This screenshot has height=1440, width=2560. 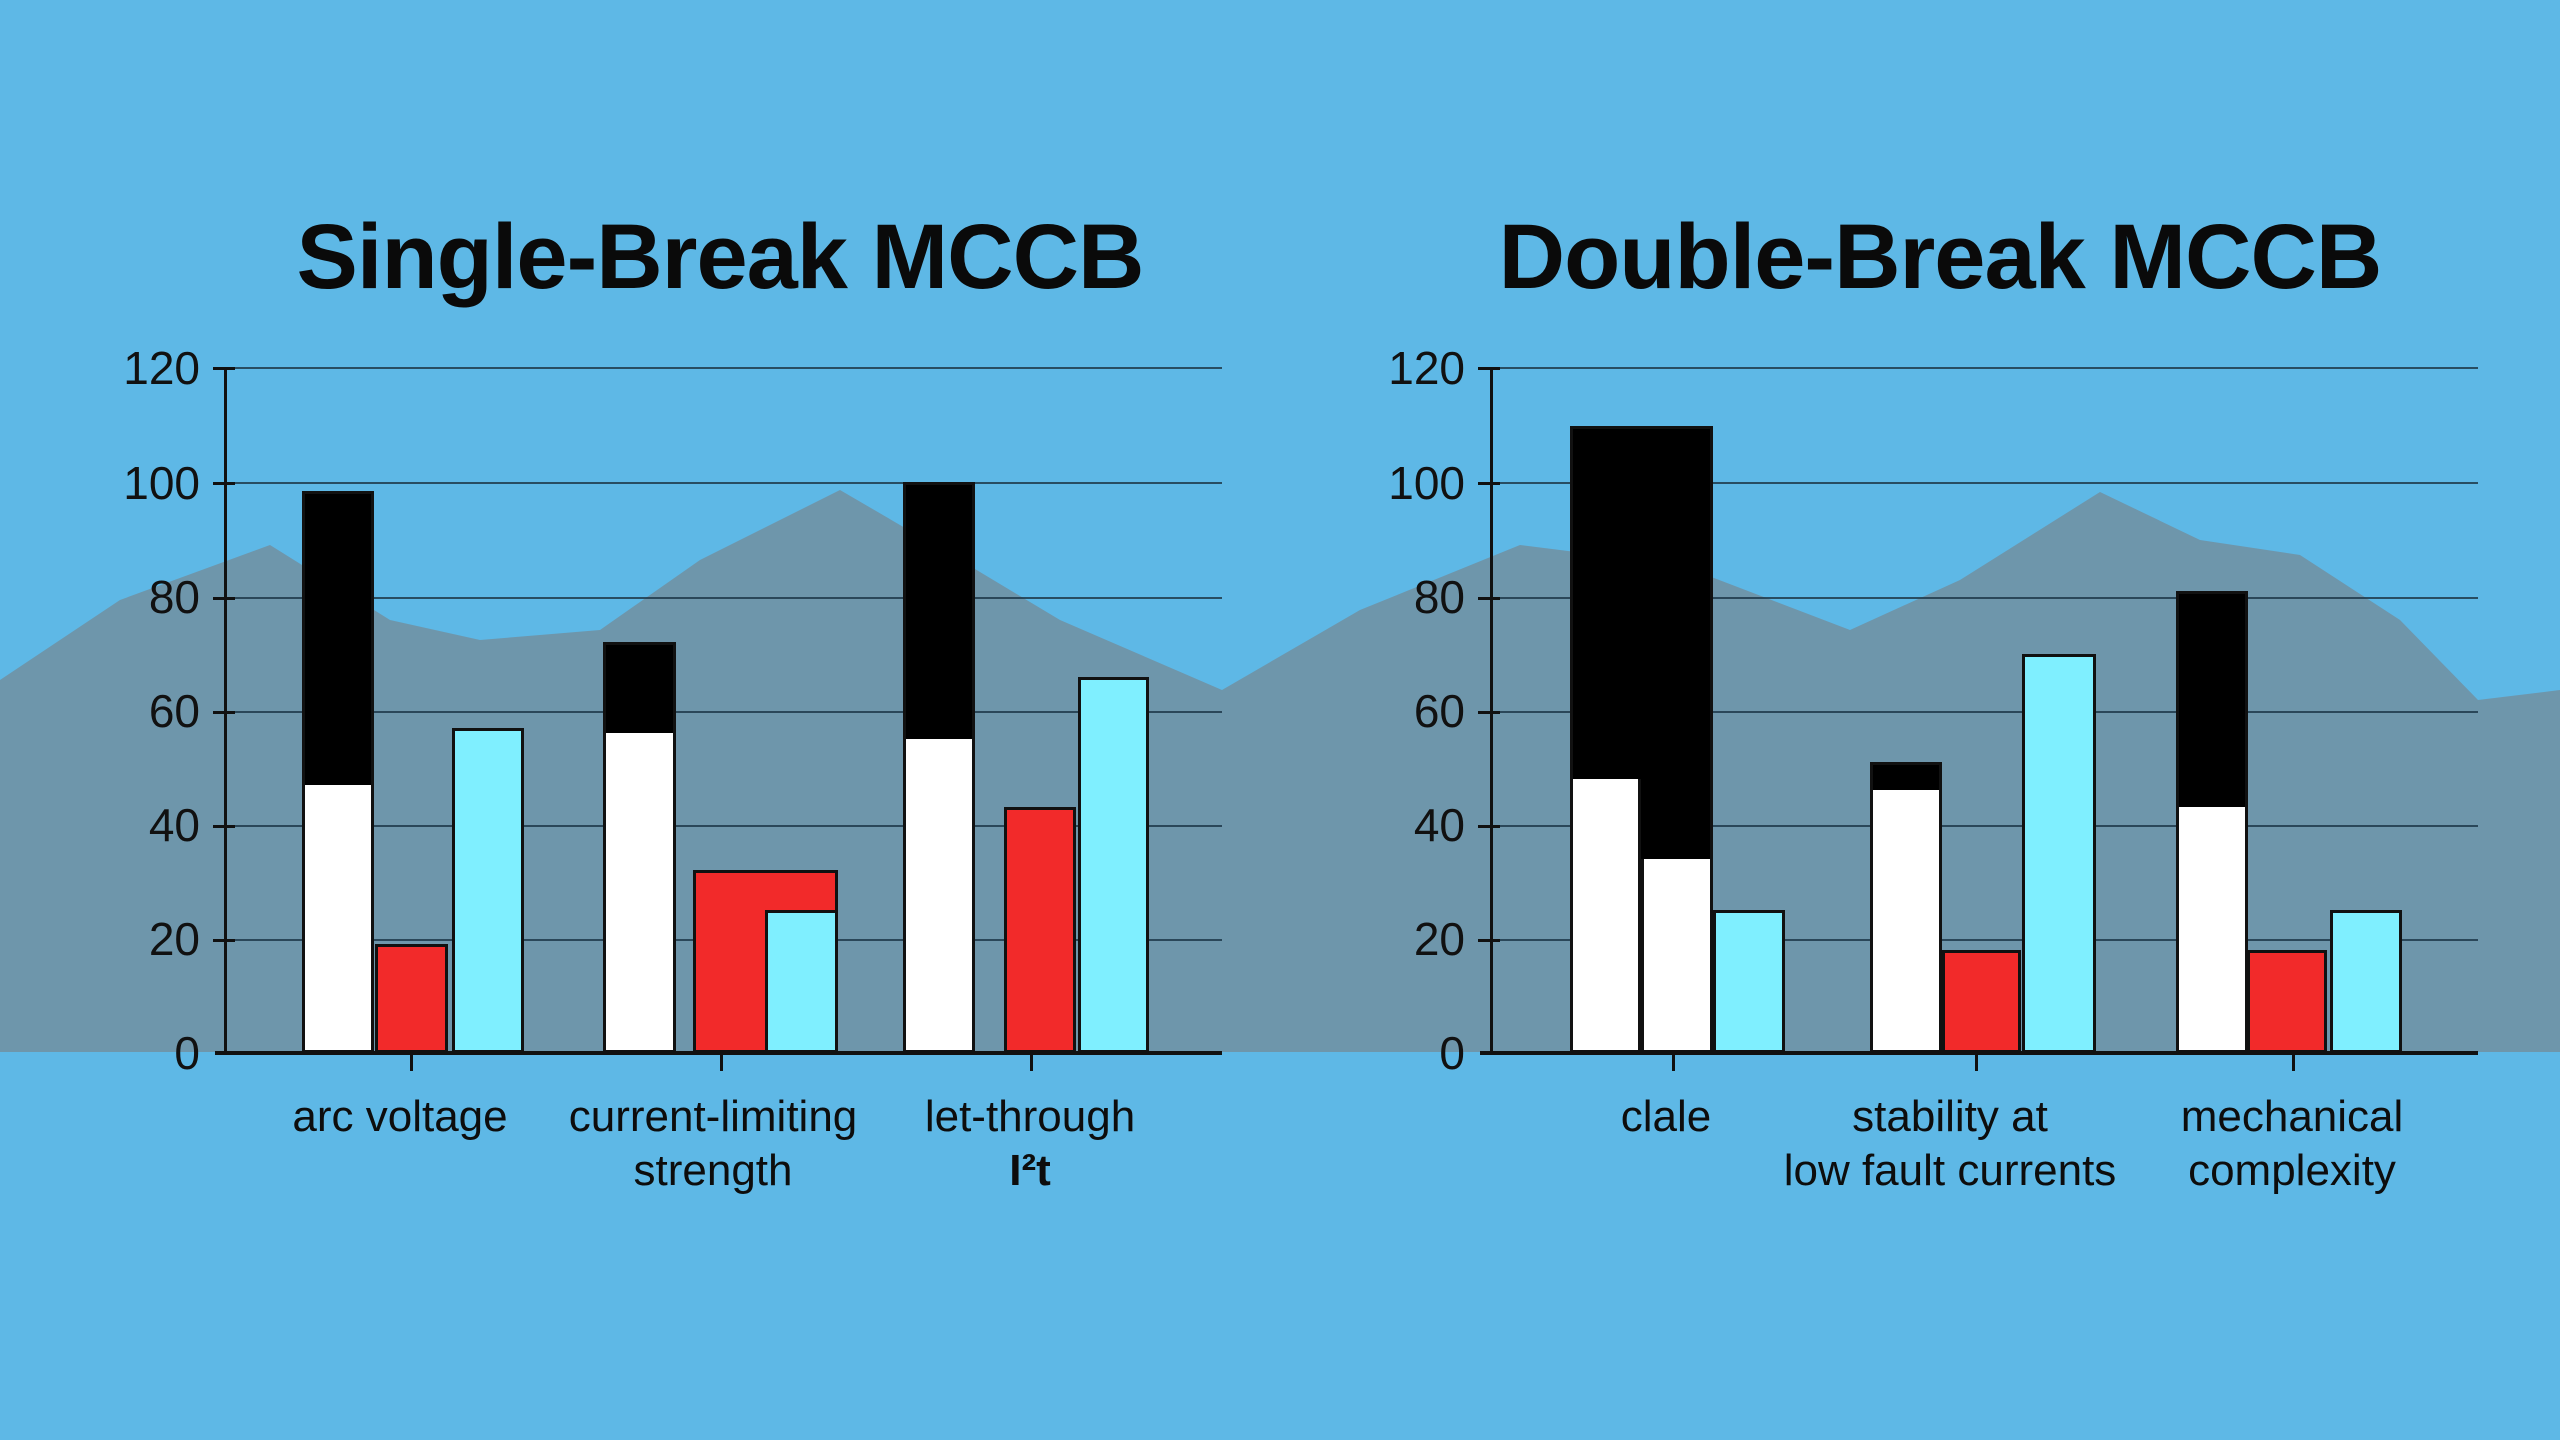 What do you see at coordinates (2292, 1116) in the screenshot?
I see `x-label-line1: mechanical` at bounding box center [2292, 1116].